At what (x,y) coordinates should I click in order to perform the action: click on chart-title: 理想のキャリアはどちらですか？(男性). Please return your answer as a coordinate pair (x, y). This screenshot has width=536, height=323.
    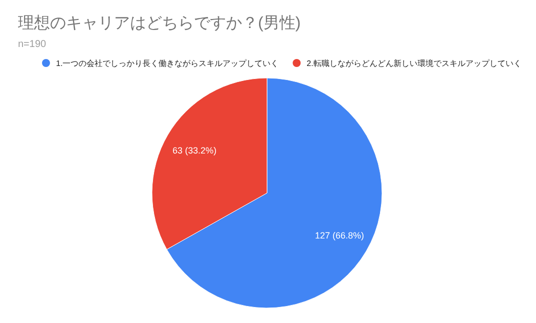
    Looking at the image, I should click on (159, 23).